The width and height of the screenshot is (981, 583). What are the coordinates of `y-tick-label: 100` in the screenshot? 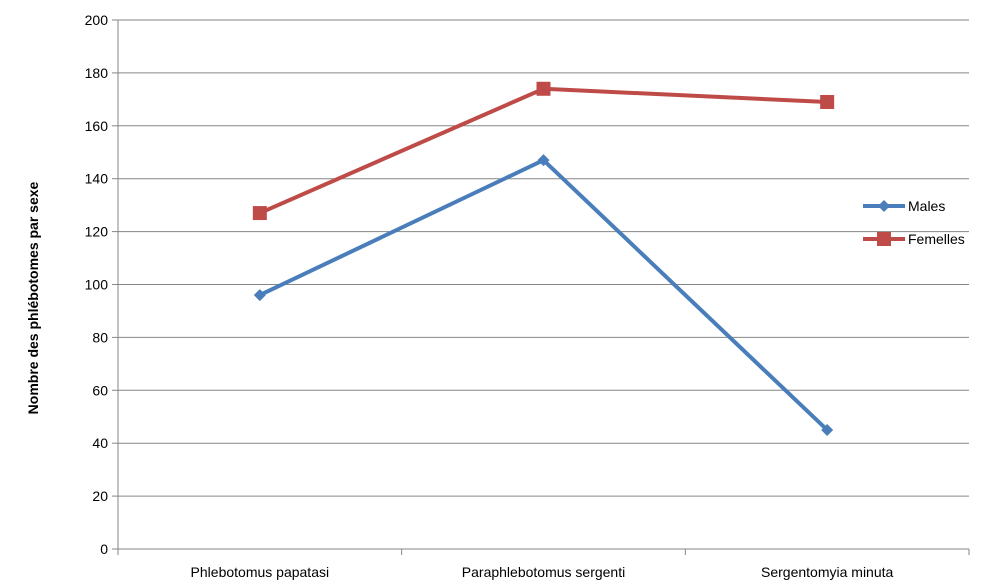 It's located at (97, 285).